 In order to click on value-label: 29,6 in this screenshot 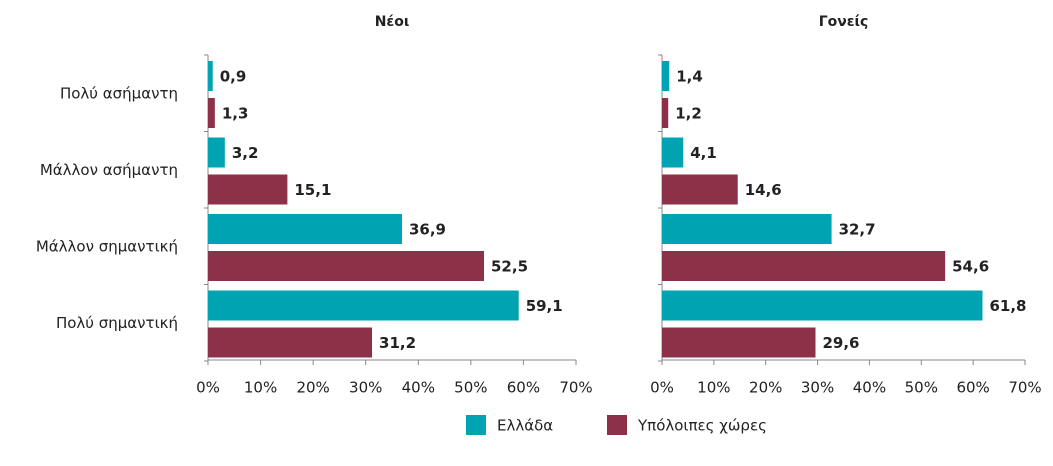, I will do `click(840, 343)`.